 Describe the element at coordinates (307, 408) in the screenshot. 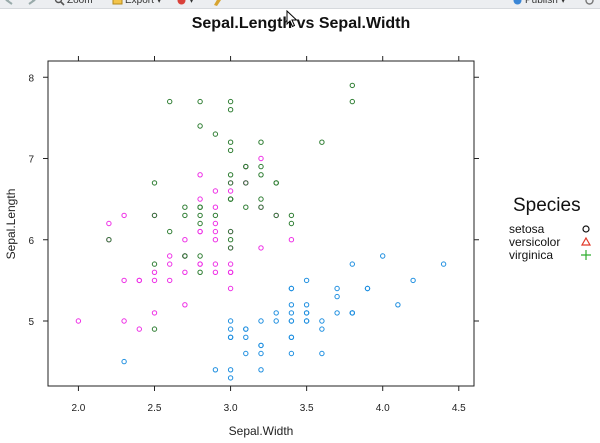

I see `x-tick-label: 3.5` at that location.